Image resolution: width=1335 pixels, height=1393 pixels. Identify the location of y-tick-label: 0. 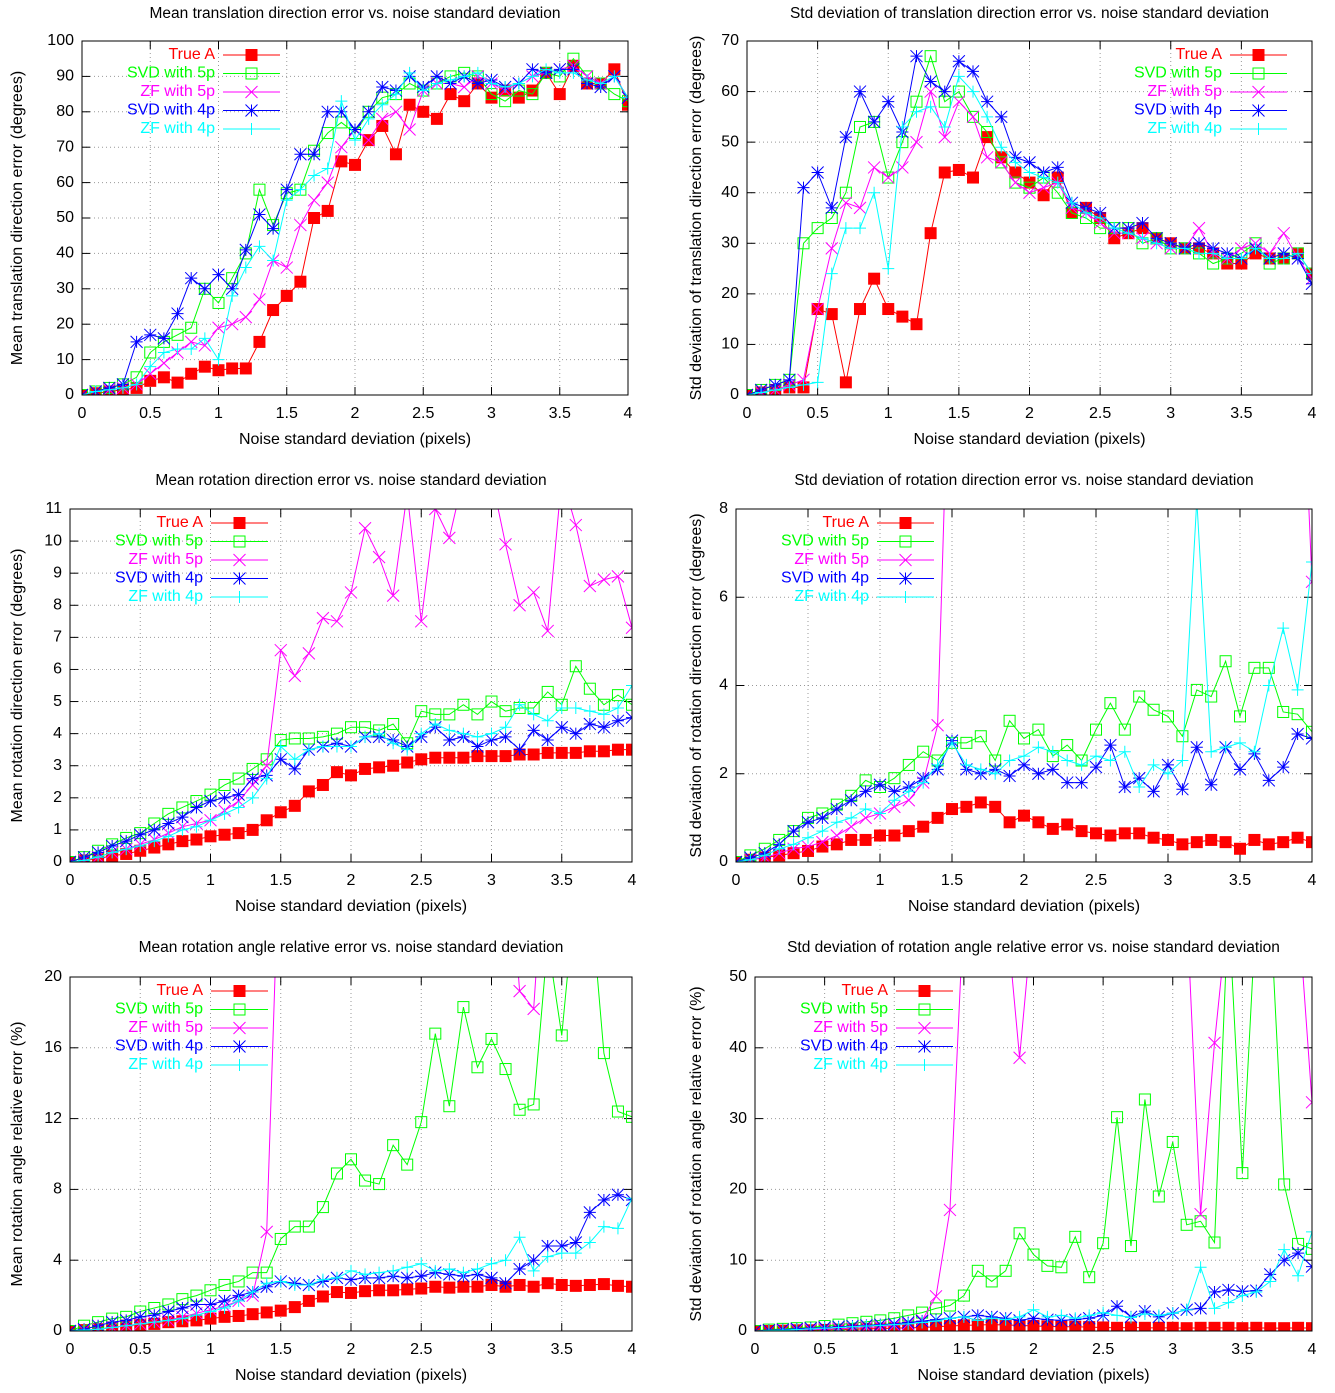
(723, 861).